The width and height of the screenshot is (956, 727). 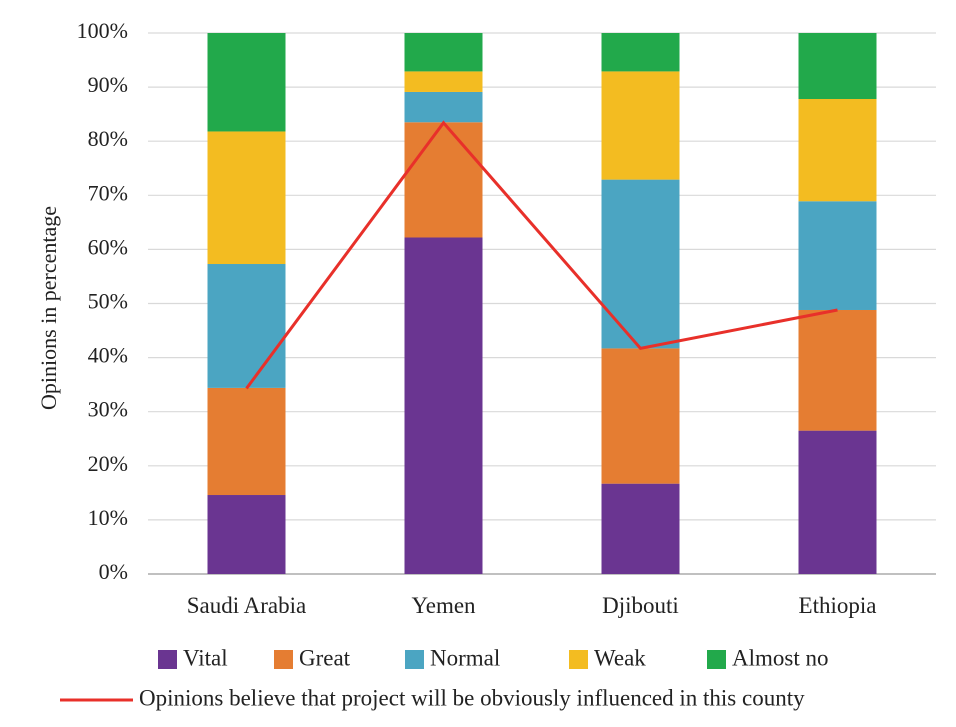 What do you see at coordinates (640, 264) in the screenshot?
I see `bar-normal-djibouti` at bounding box center [640, 264].